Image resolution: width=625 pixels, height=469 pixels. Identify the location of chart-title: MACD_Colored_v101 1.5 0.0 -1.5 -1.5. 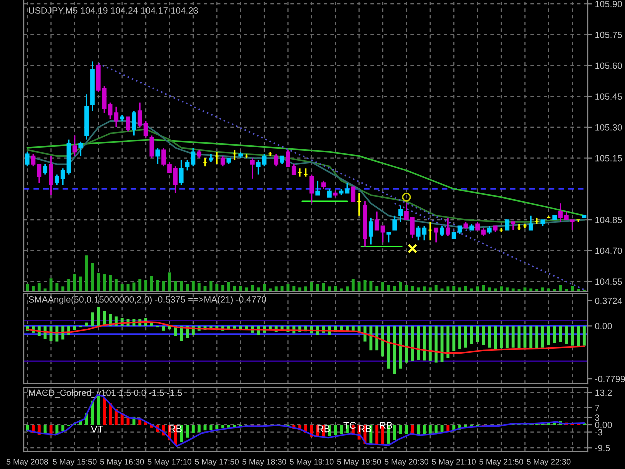
(105, 394).